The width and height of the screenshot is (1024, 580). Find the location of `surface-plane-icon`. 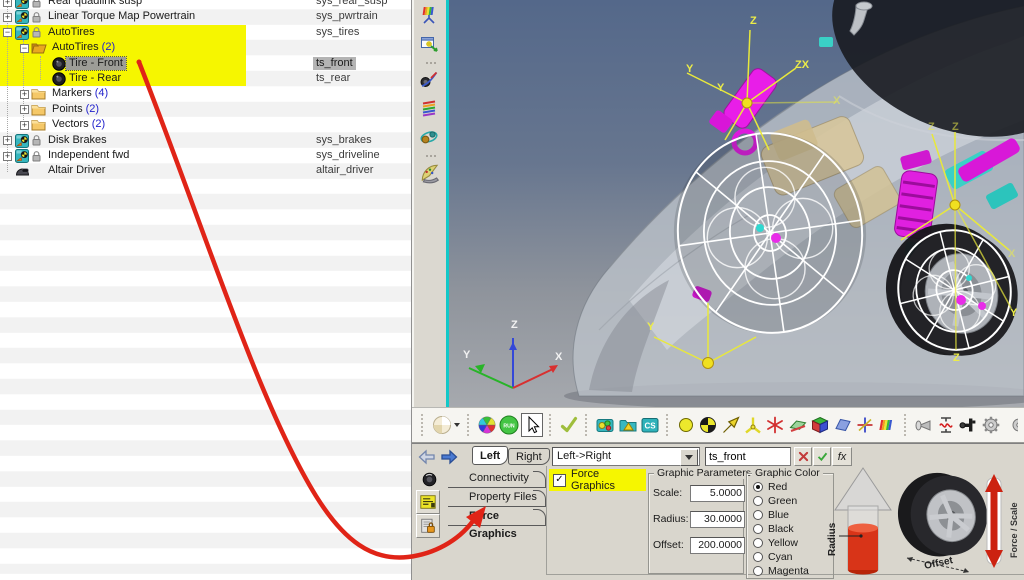

surface-plane-icon is located at coordinates (842, 425).